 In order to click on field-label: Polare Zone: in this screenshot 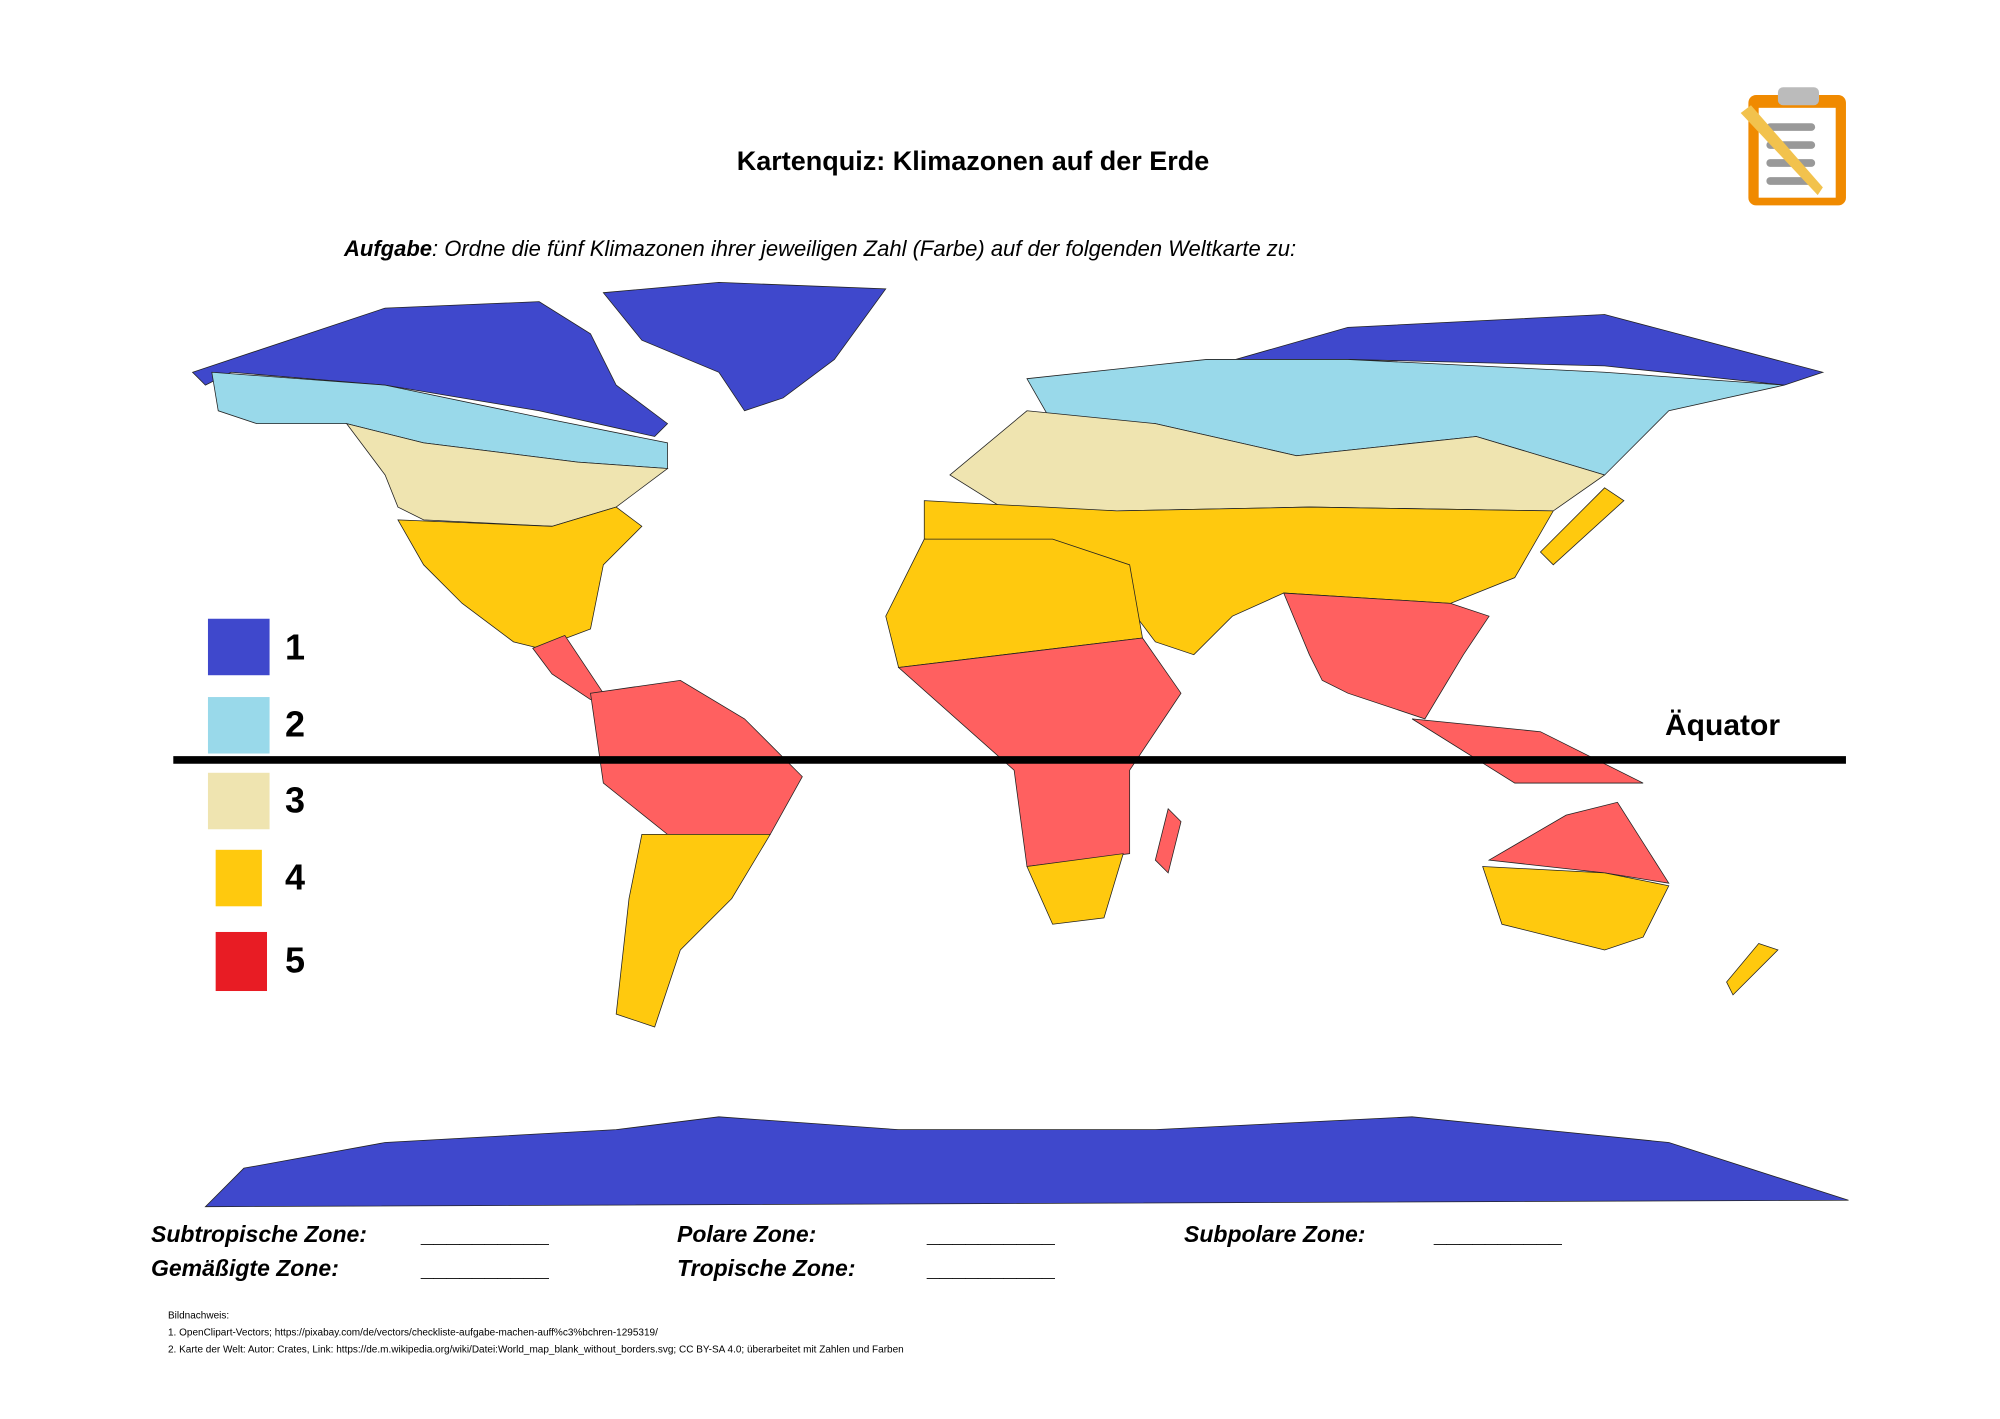, I will do `click(746, 1234)`.